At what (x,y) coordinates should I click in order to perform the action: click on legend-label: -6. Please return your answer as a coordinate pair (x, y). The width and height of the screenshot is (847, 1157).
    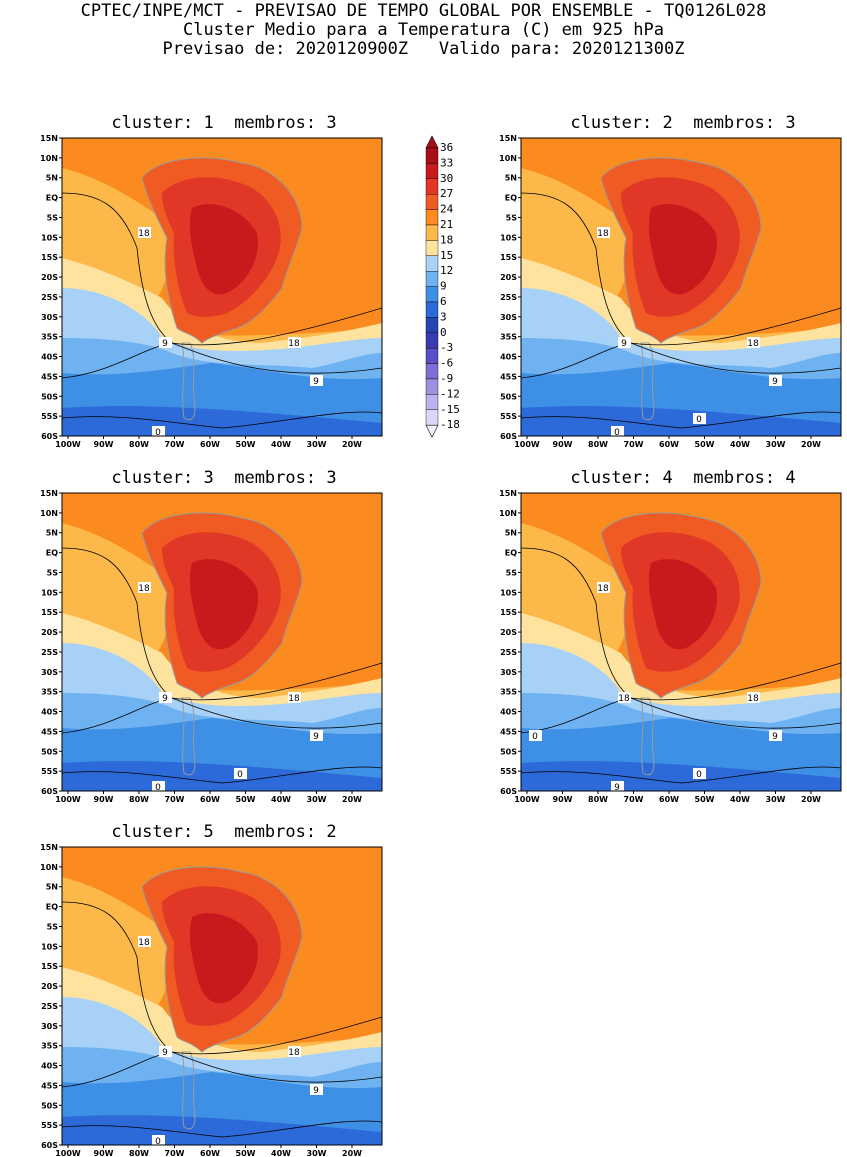
    Looking at the image, I should click on (446, 363).